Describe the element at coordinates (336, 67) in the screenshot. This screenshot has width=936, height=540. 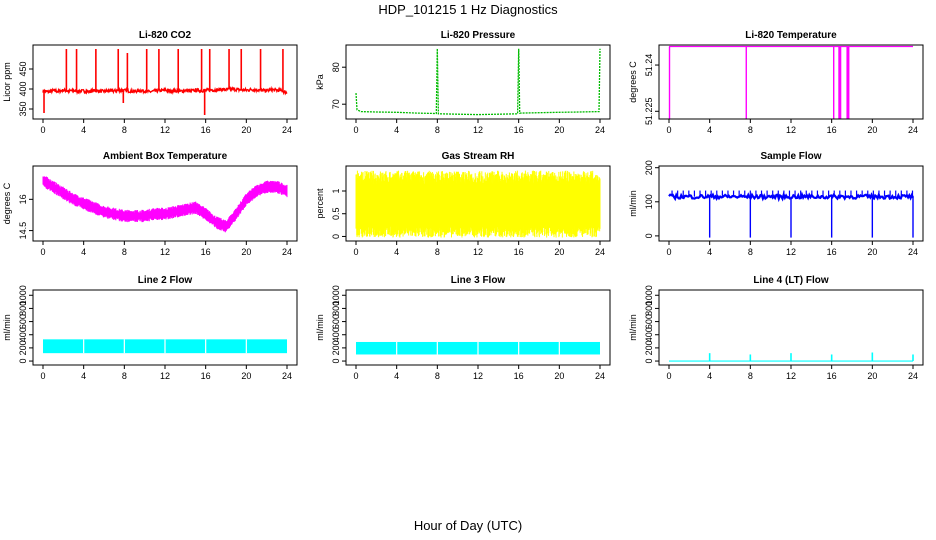
I see `y-tick-label: 80` at that location.